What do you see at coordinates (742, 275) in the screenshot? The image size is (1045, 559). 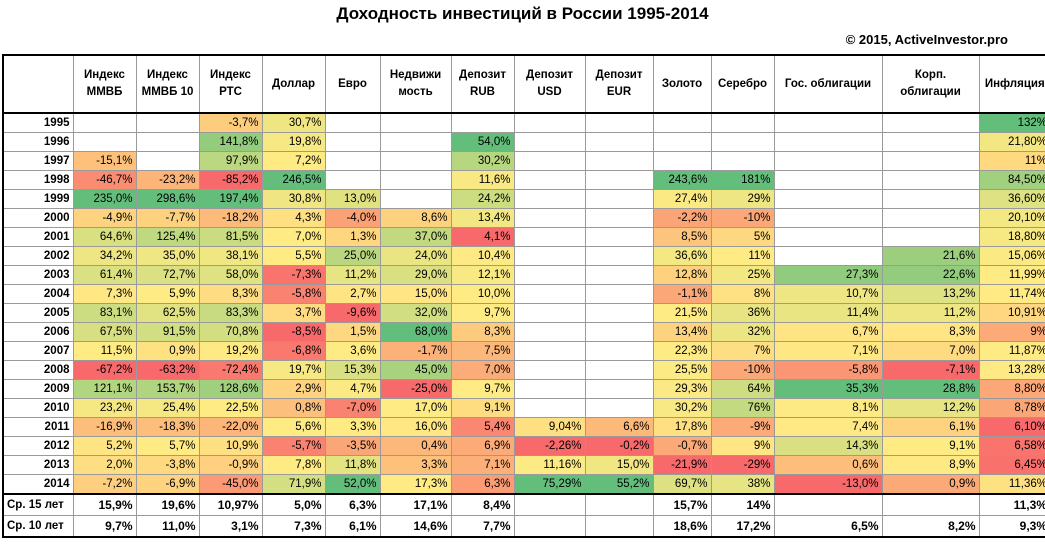 I see `value-cell: 25%` at bounding box center [742, 275].